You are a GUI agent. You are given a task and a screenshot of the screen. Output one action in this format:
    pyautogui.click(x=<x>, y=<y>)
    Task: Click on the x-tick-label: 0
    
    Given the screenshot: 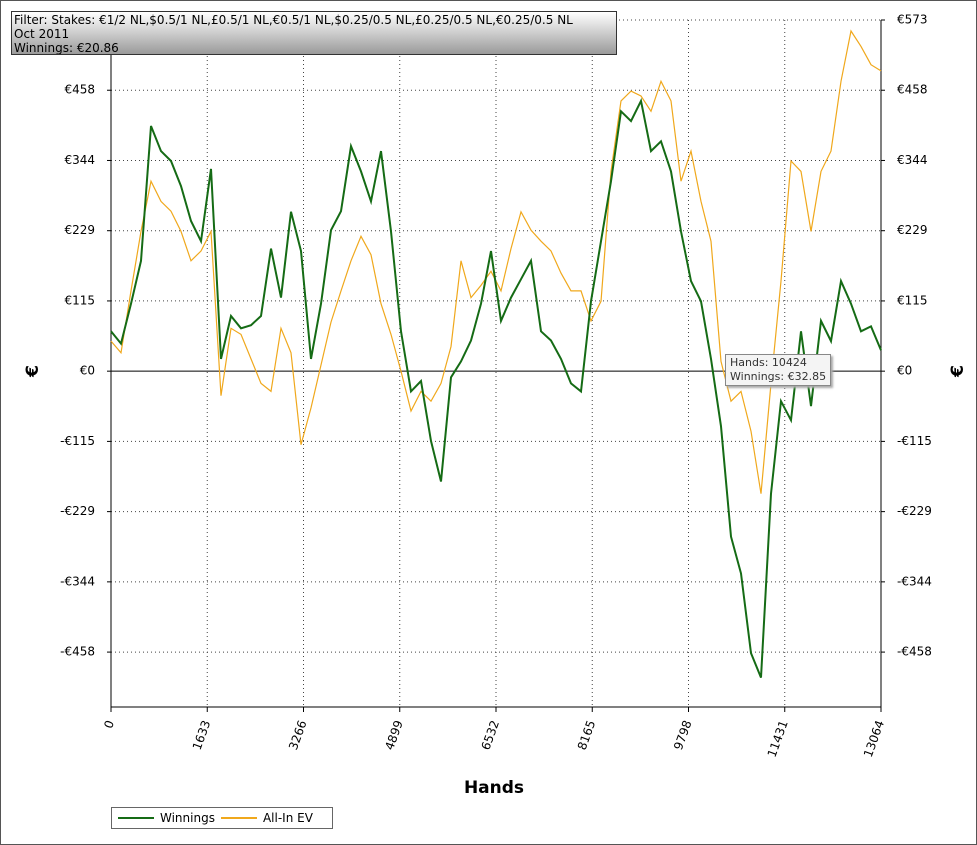 What is the action you would take?
    pyautogui.click(x=109, y=724)
    